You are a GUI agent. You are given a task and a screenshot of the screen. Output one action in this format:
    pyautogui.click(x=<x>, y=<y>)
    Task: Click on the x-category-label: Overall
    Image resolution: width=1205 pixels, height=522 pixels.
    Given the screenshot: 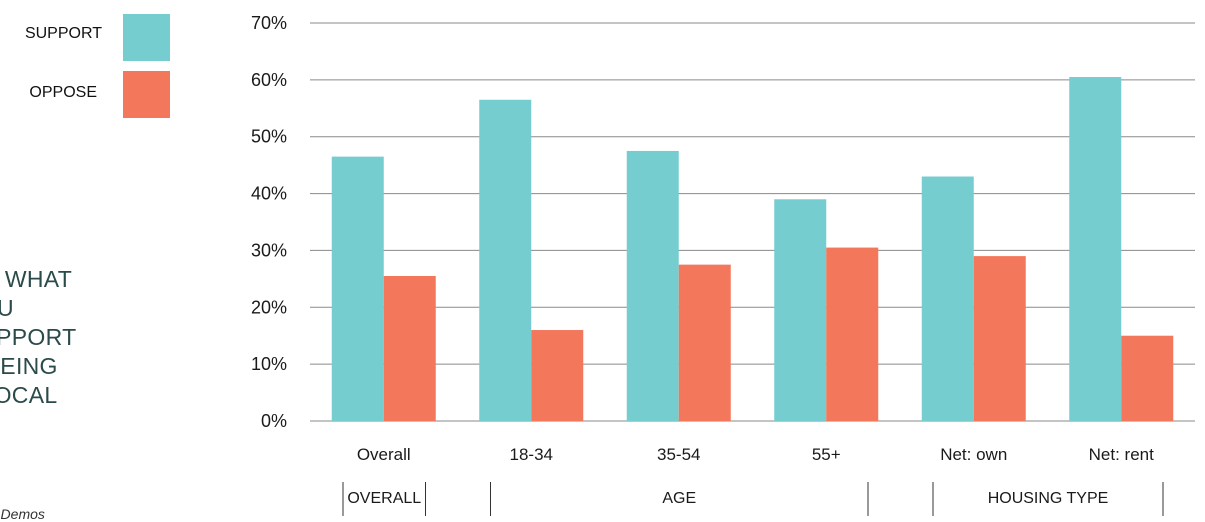 What is the action you would take?
    pyautogui.click(x=384, y=454)
    